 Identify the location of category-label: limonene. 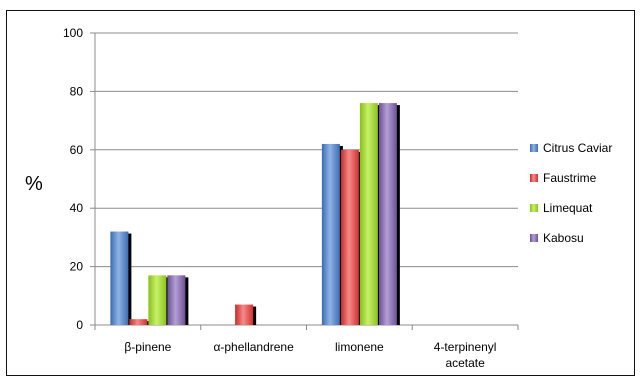
(359, 347).